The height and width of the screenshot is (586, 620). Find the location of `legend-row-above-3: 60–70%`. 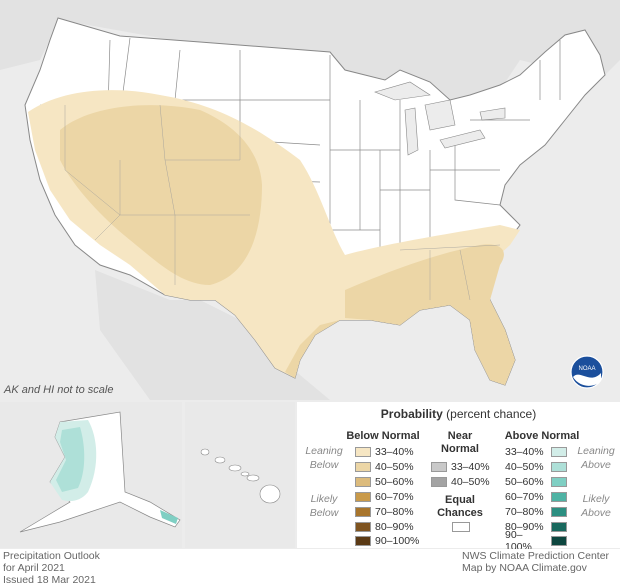

legend-row-above-3: 60–70% is located at coordinates (536, 497).